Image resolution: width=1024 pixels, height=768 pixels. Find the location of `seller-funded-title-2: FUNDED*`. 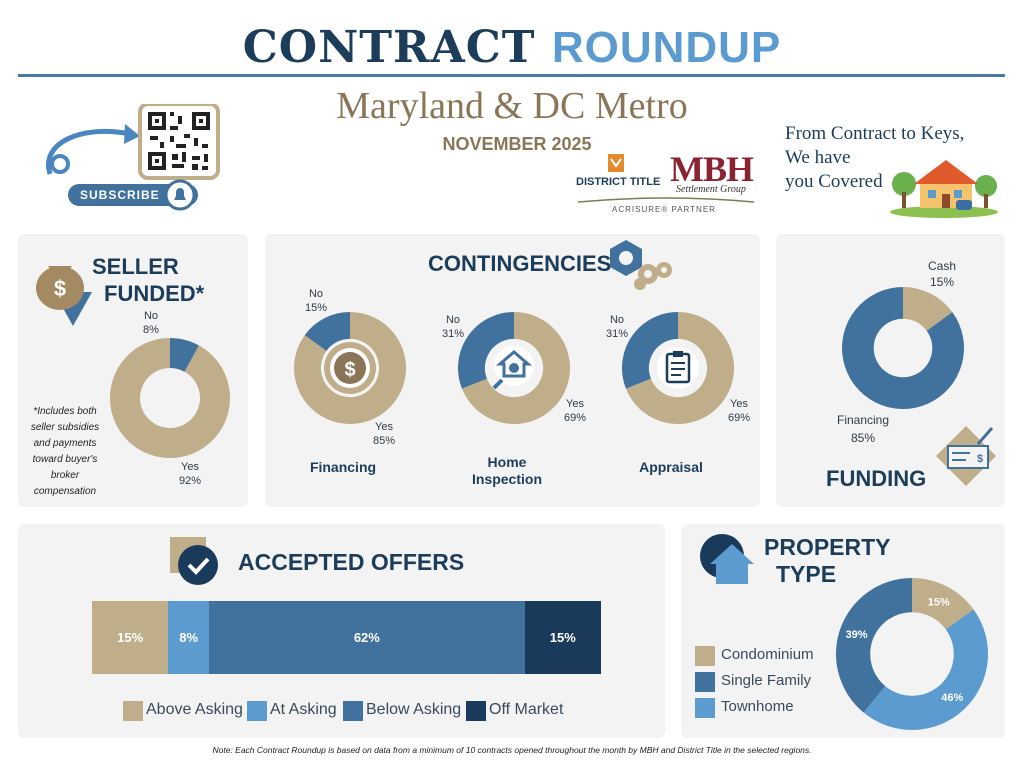

seller-funded-title-2: FUNDED* is located at coordinates (154, 293).